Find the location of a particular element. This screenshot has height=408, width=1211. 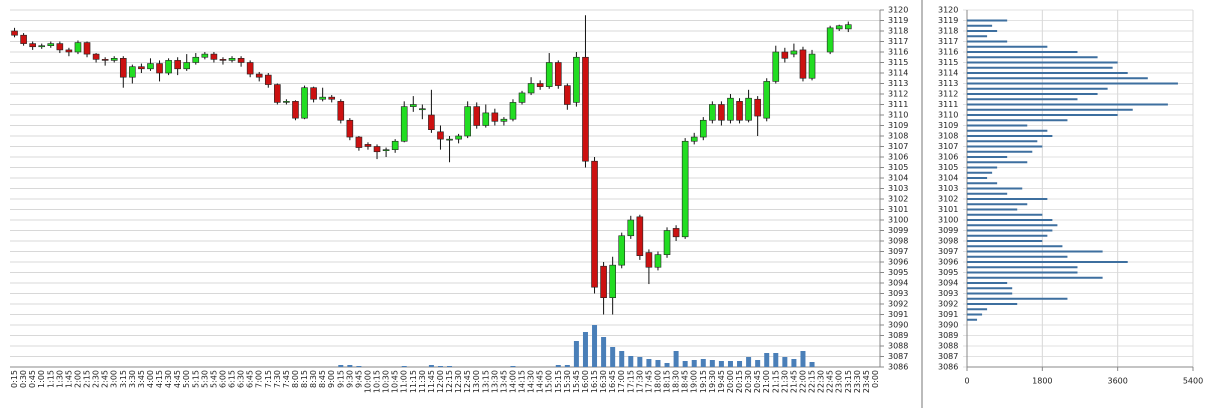

x-tick-label: 20:30 is located at coordinates (748, 381).